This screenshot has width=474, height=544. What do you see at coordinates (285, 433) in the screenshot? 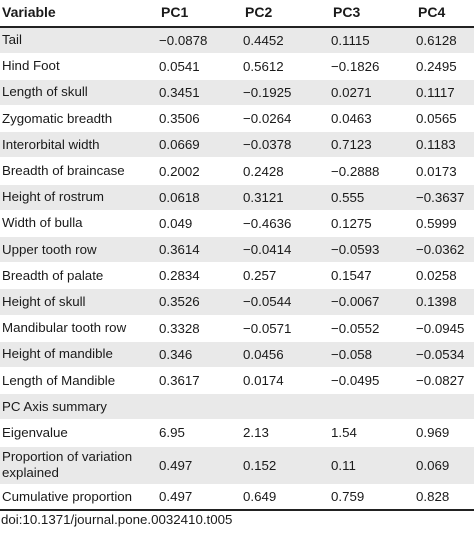
I see `cell-pc2: 2.13` at bounding box center [285, 433].